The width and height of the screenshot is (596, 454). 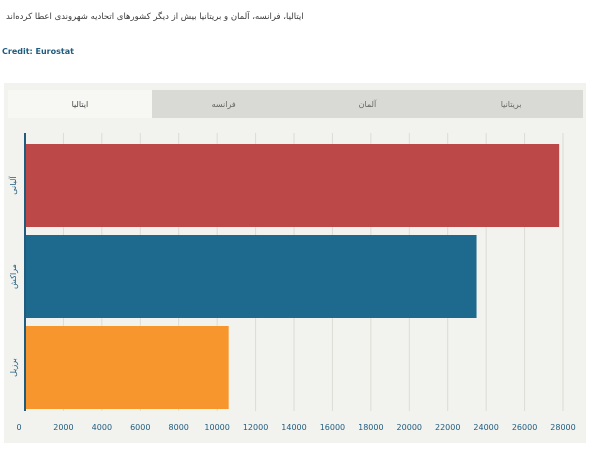 I want to click on credit-label: Credit: Eurostat, so click(x=38, y=51).